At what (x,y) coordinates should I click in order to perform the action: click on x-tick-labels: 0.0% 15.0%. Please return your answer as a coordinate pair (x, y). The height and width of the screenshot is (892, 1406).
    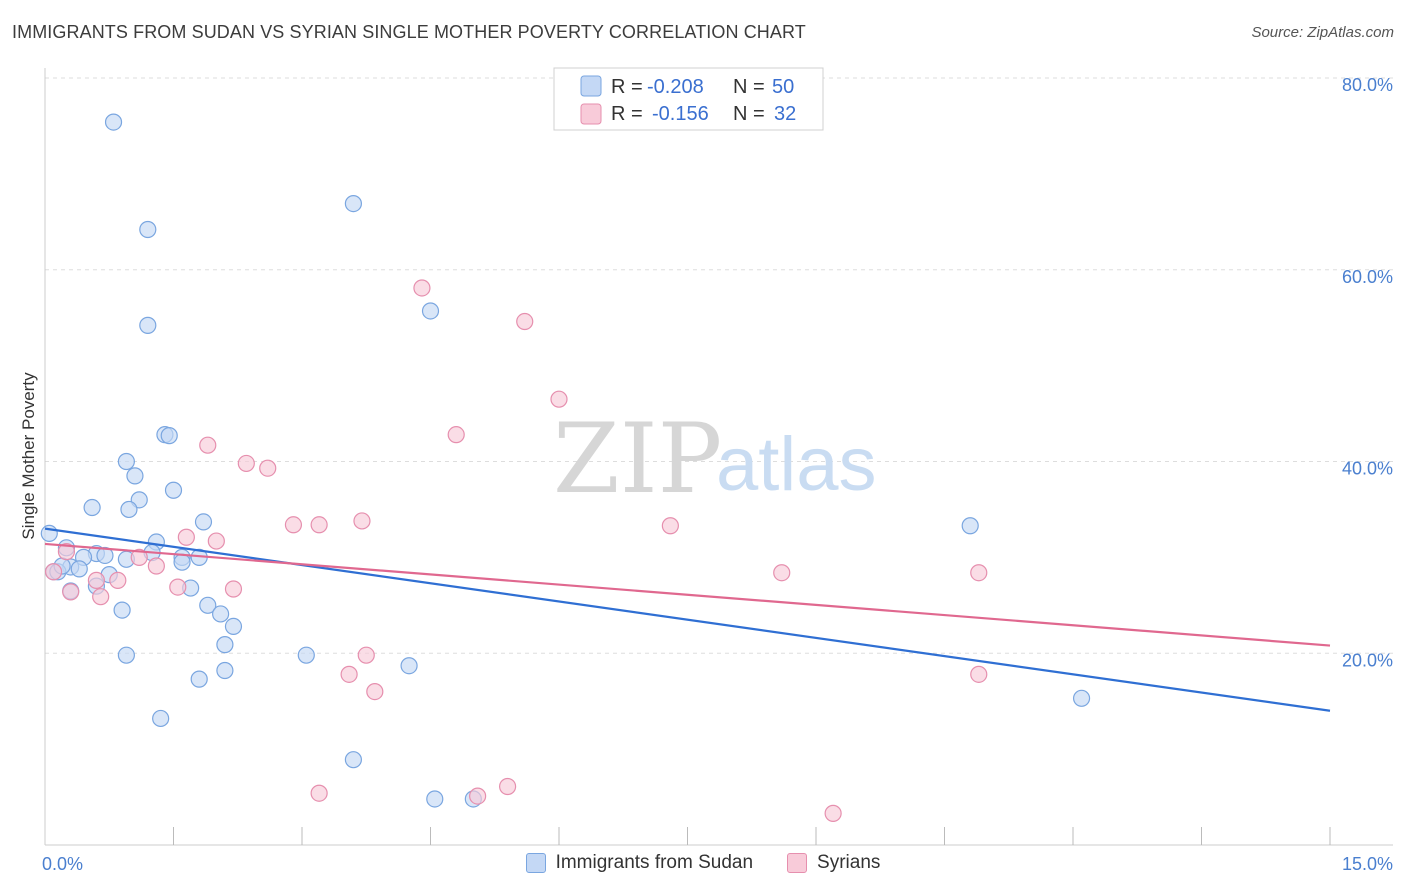
    Looking at the image, I should click on (717, 864).